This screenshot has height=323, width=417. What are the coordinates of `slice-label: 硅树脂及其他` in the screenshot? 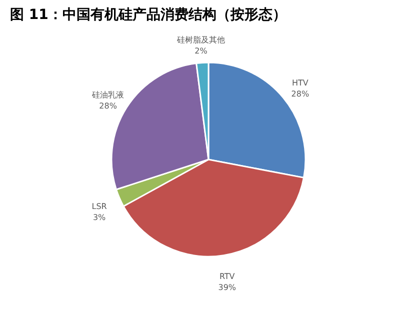 It's located at (201, 40).